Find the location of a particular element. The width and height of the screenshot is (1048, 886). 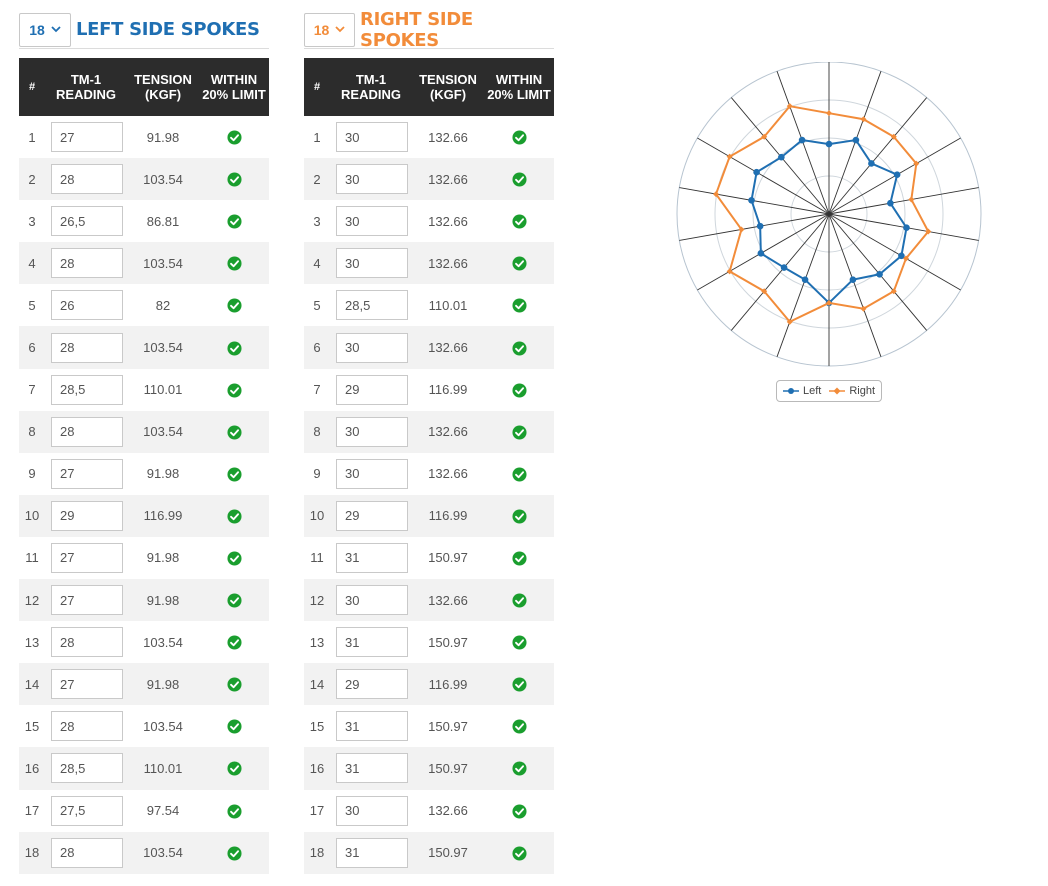

spoke-number: 13 is located at coordinates (317, 642).